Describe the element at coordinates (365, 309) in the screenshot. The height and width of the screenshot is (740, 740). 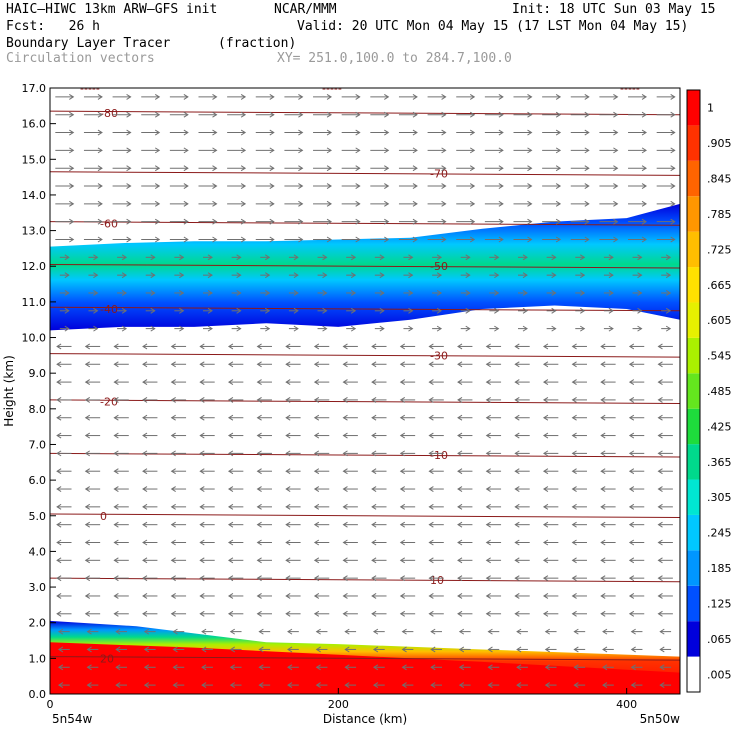
I see `contour-line` at that location.